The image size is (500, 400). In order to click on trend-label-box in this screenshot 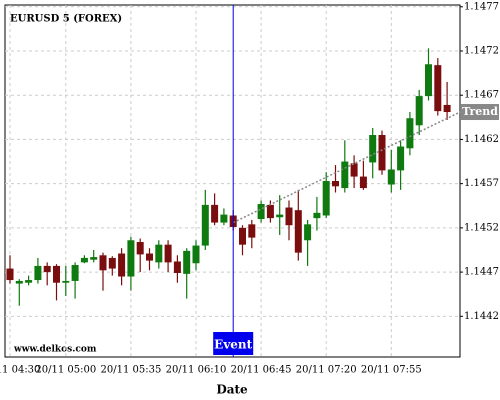, I will do `click(480, 112)`.